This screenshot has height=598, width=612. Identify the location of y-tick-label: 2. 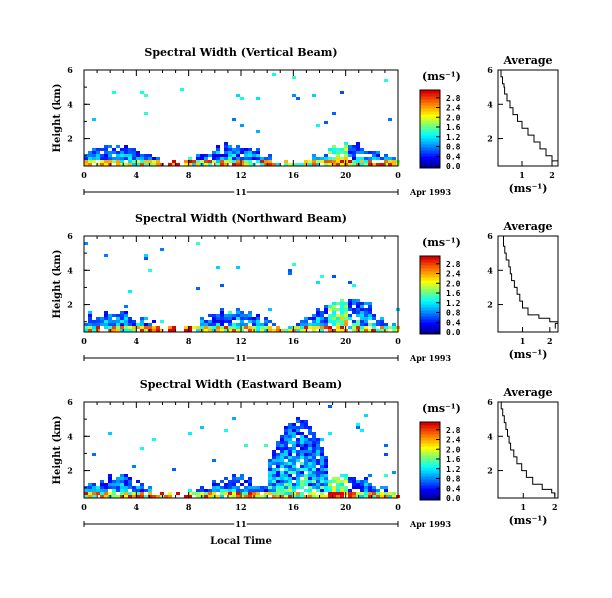
(70, 305).